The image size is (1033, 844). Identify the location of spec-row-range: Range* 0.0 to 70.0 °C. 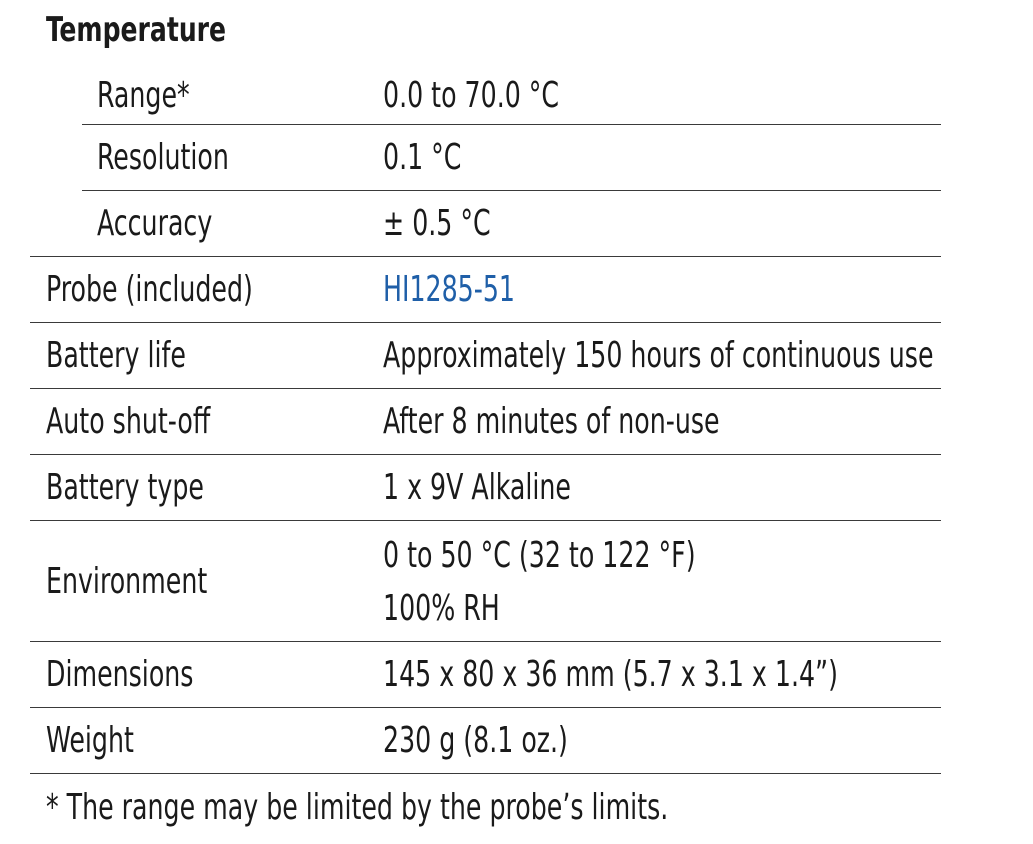
(511, 96).